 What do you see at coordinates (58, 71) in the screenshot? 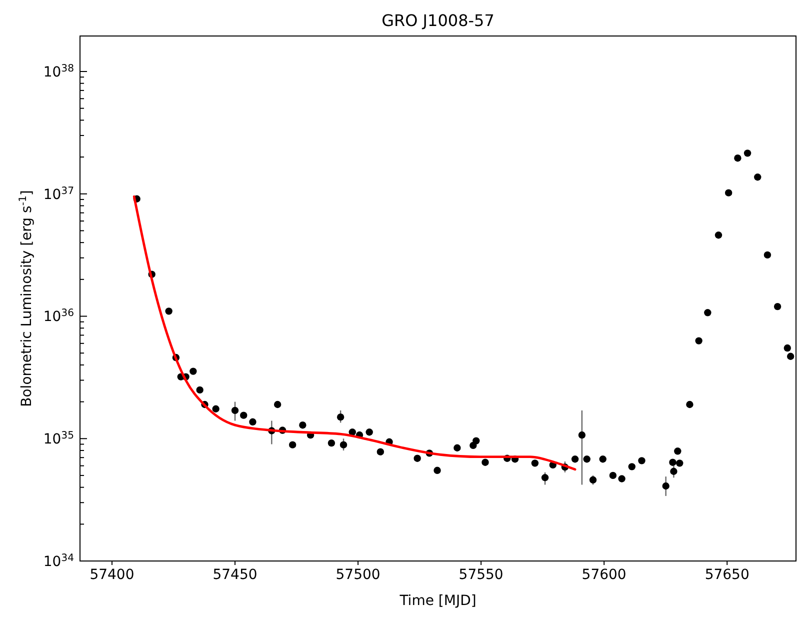
I see `y-tick-label: 10$^{38}$` at bounding box center [58, 71].